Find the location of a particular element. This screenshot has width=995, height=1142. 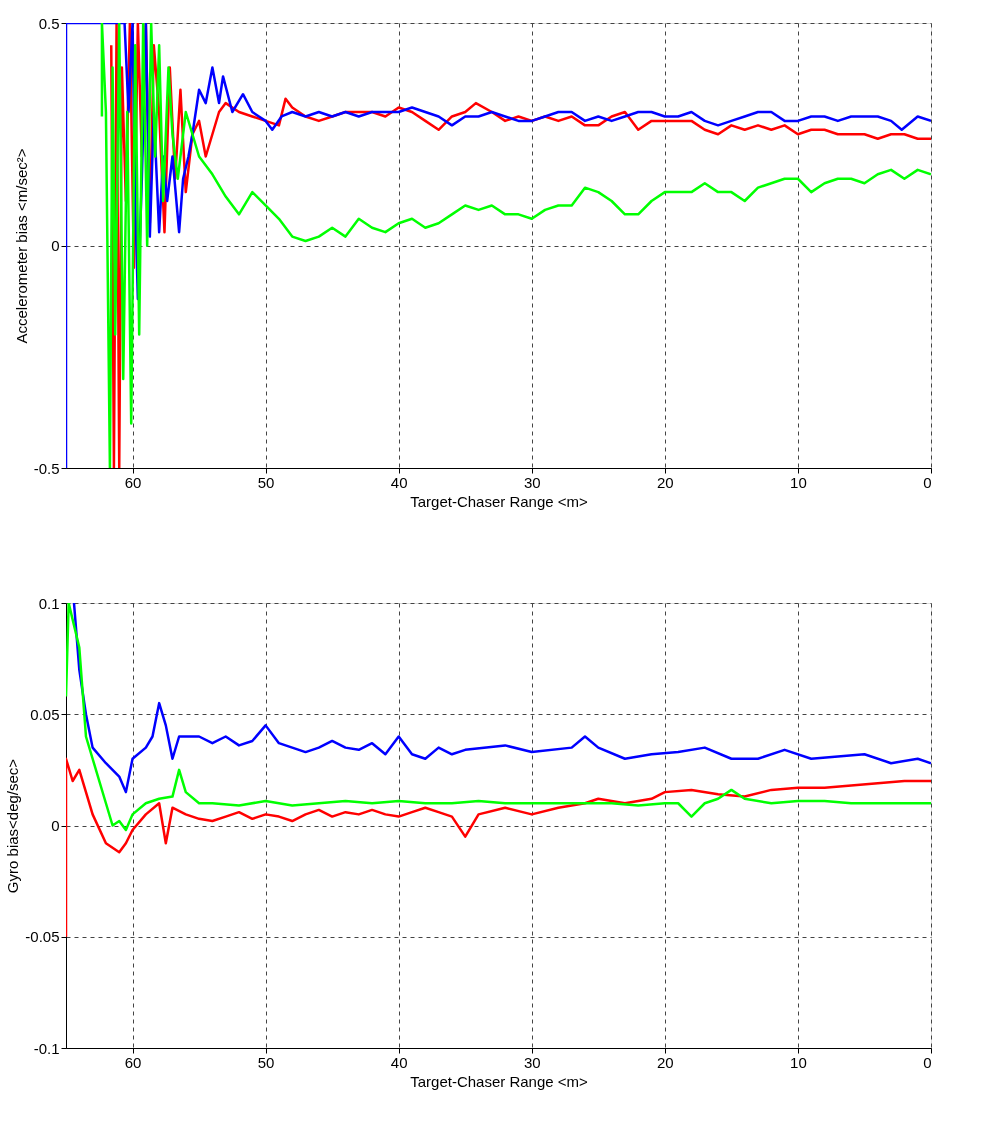

y-axis-title: Gyro bias<deg/sec> is located at coordinates (13, 826).